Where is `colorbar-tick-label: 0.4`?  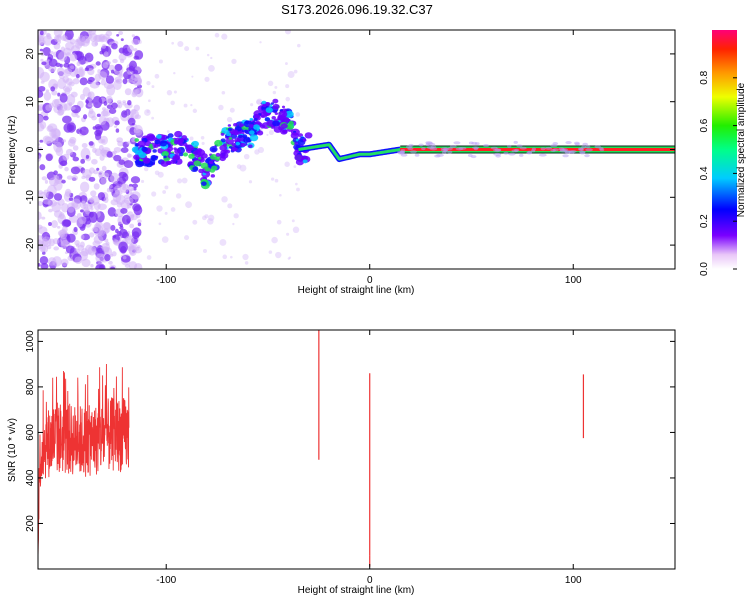 colorbar-tick-label: 0.4 is located at coordinates (704, 173).